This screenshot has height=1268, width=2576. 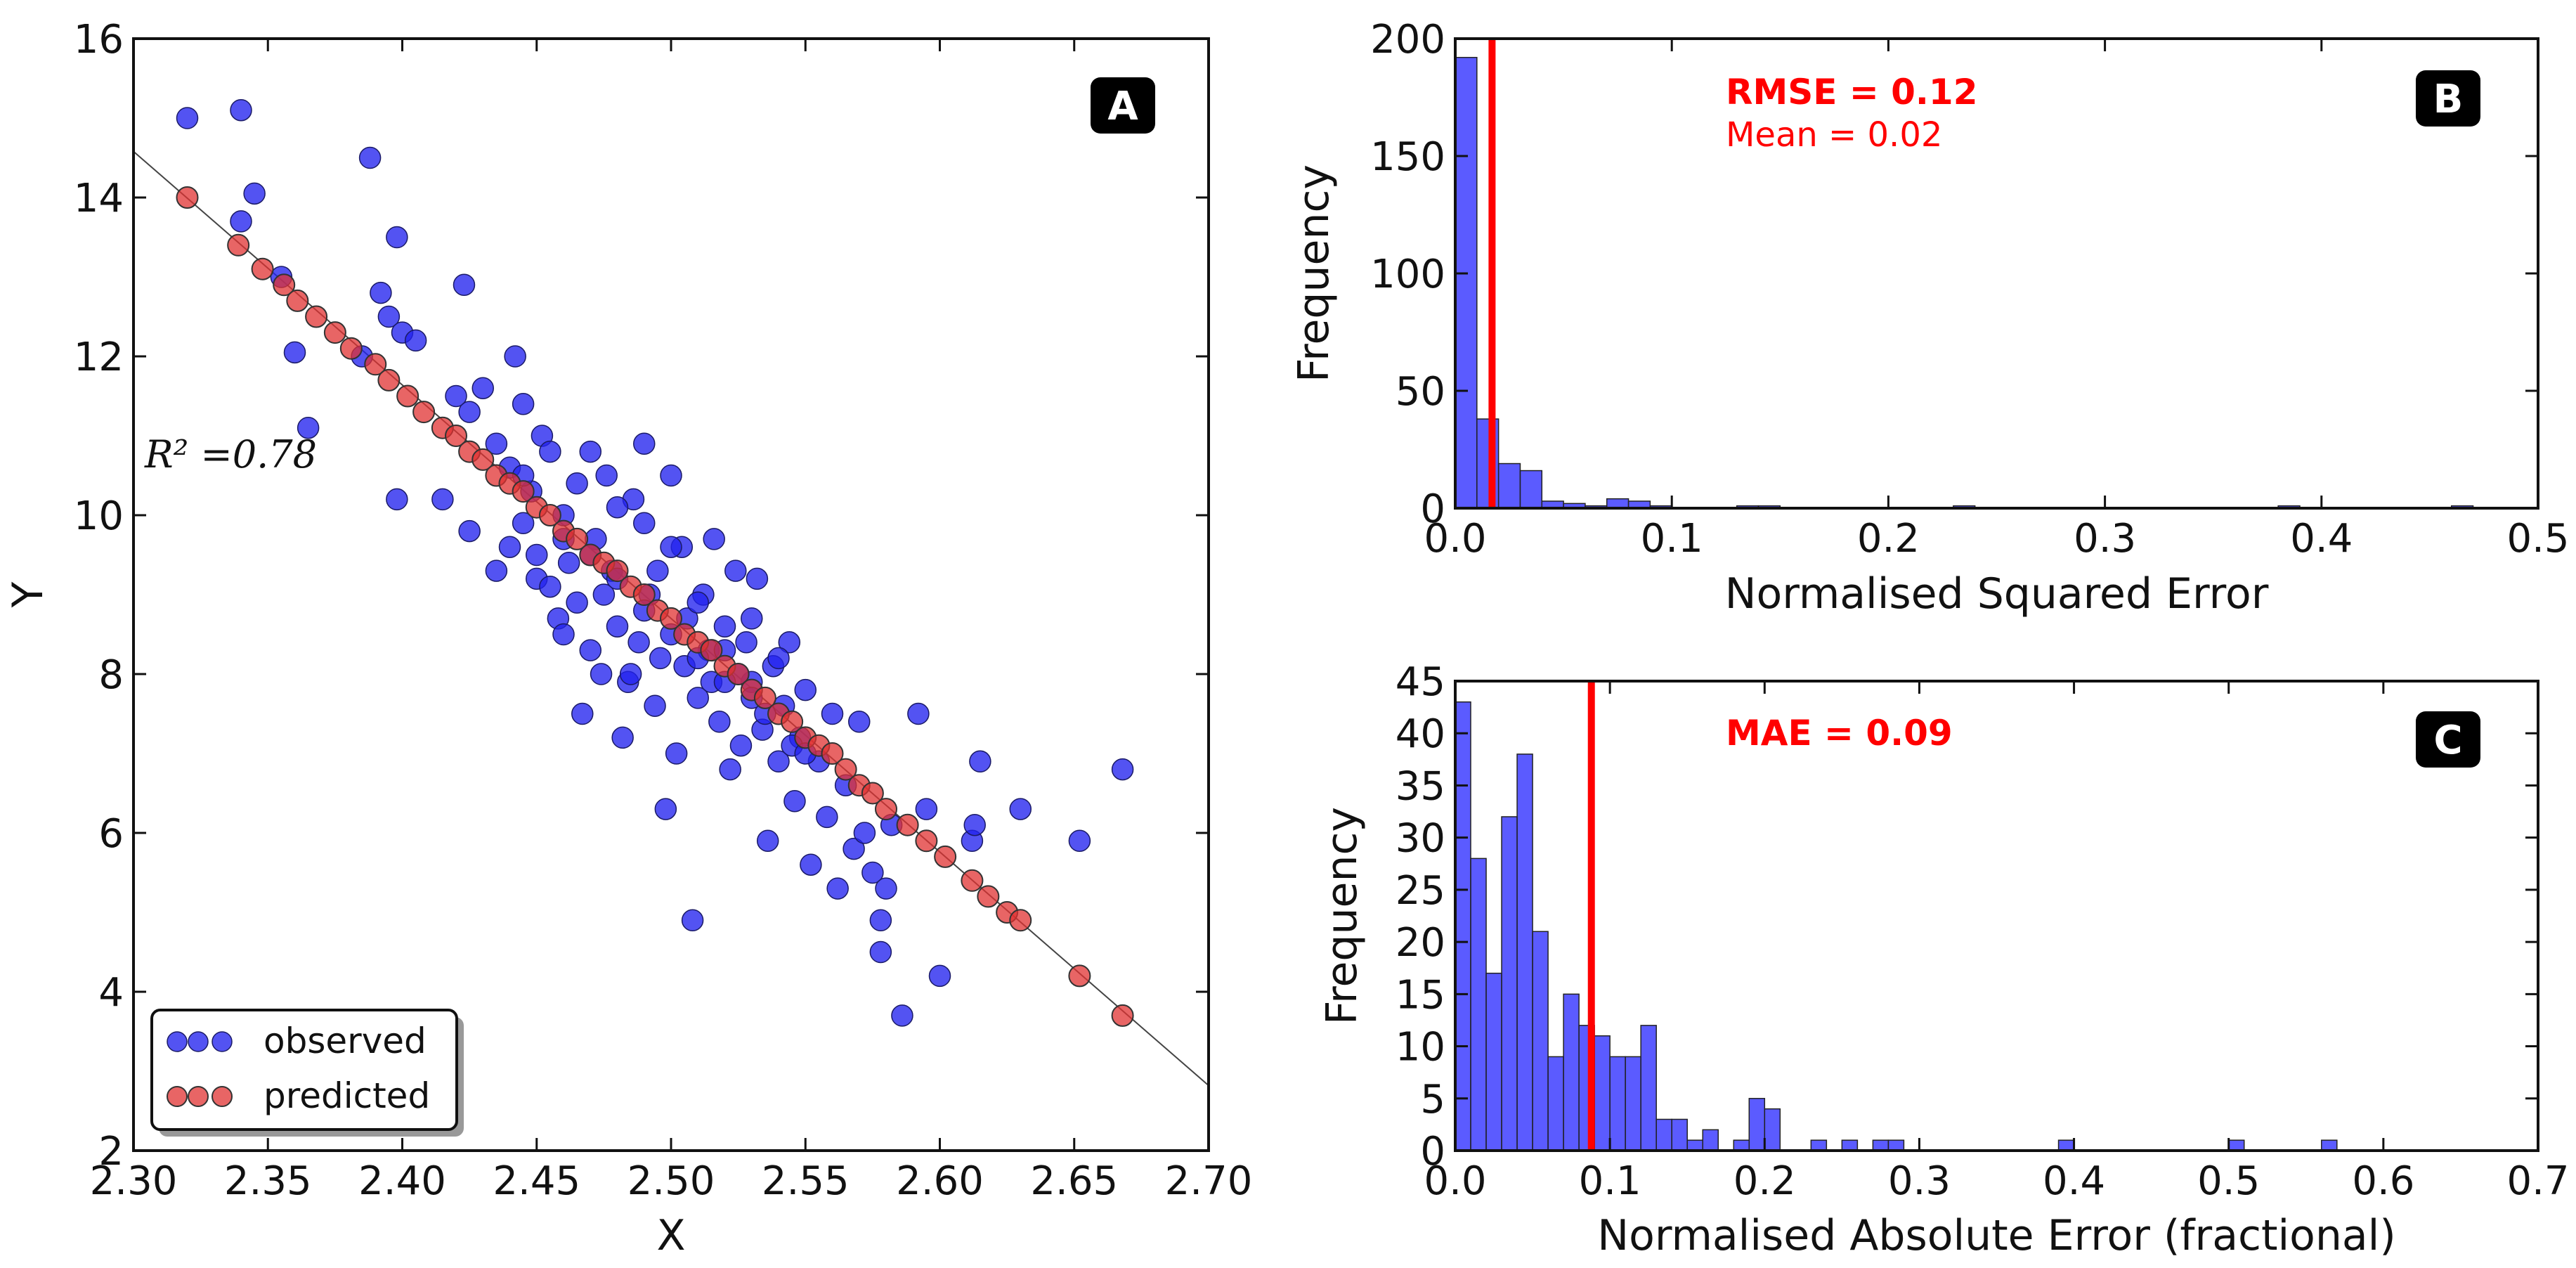 What do you see at coordinates (134, 1181) in the screenshot?
I see `panel-a-x-tick-label: 2.30` at bounding box center [134, 1181].